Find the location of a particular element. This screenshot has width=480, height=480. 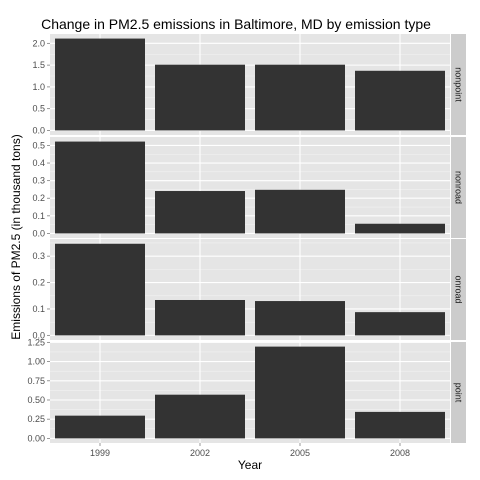

x-tick-label: 2002 is located at coordinates (200, 453).